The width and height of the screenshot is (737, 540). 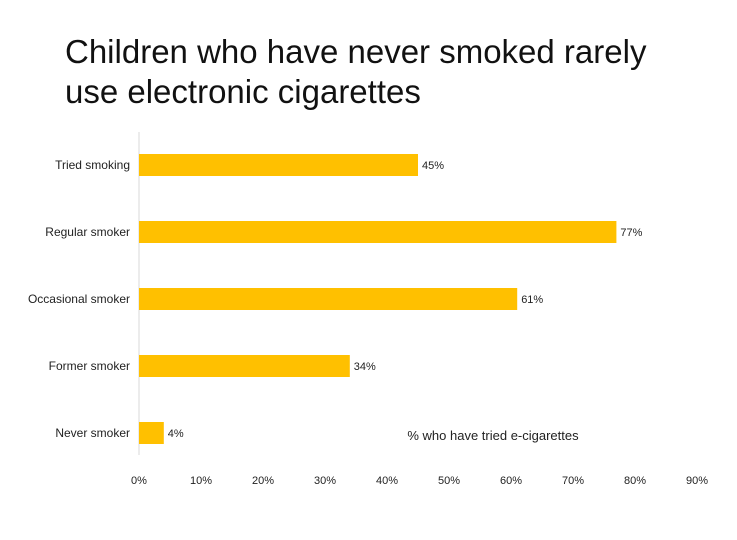 I want to click on x-tick-label: 30%, so click(x=325, y=481).